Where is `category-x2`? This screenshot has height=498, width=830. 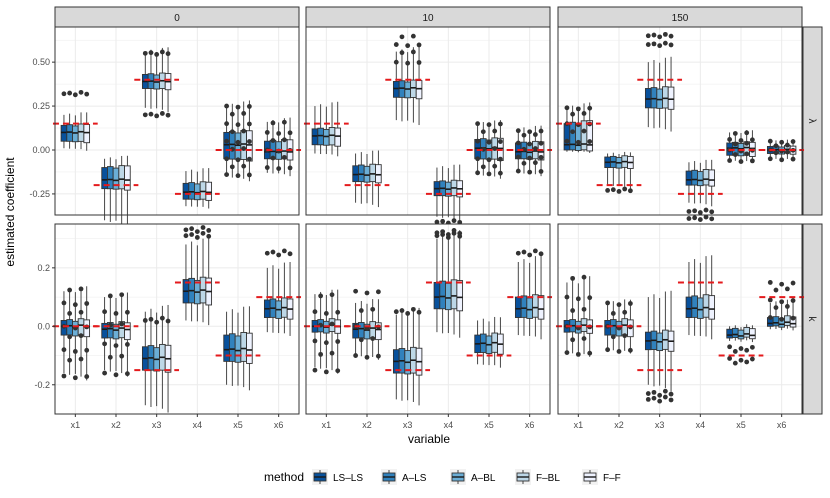 category-x2 is located at coordinates (116, 191).